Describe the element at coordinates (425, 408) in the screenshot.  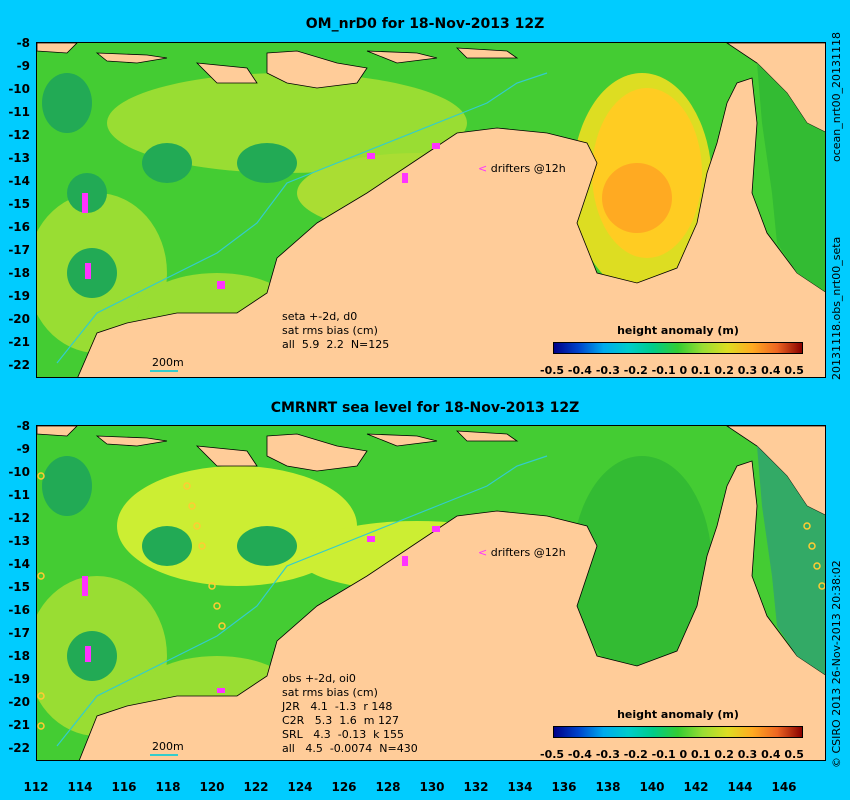
I see `bottom-map-title: CMRNRT sea level for 18-Nov-2013 12Z` at that location.